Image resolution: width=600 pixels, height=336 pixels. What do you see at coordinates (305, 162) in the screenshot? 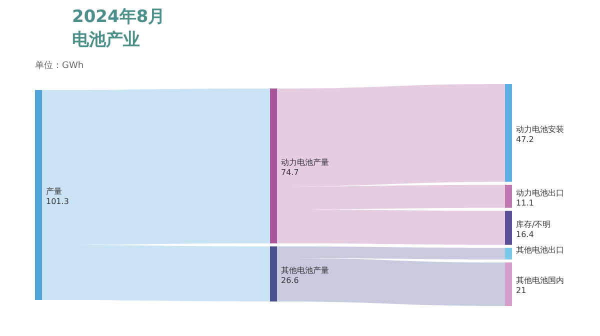
I see `category-label: 动力电池产量` at bounding box center [305, 162].